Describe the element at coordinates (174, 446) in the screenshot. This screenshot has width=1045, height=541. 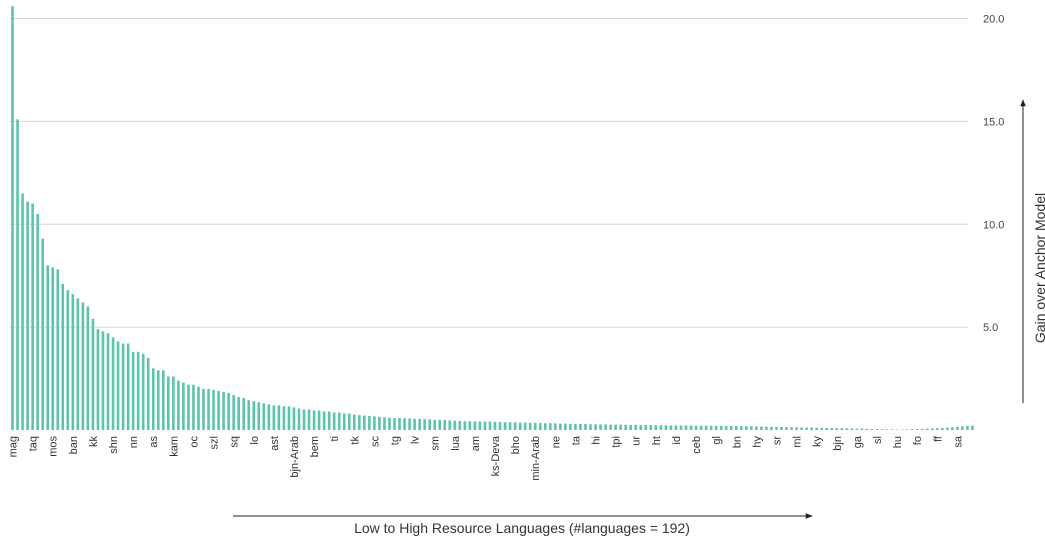
I see `x-tick-label: kam` at that location.